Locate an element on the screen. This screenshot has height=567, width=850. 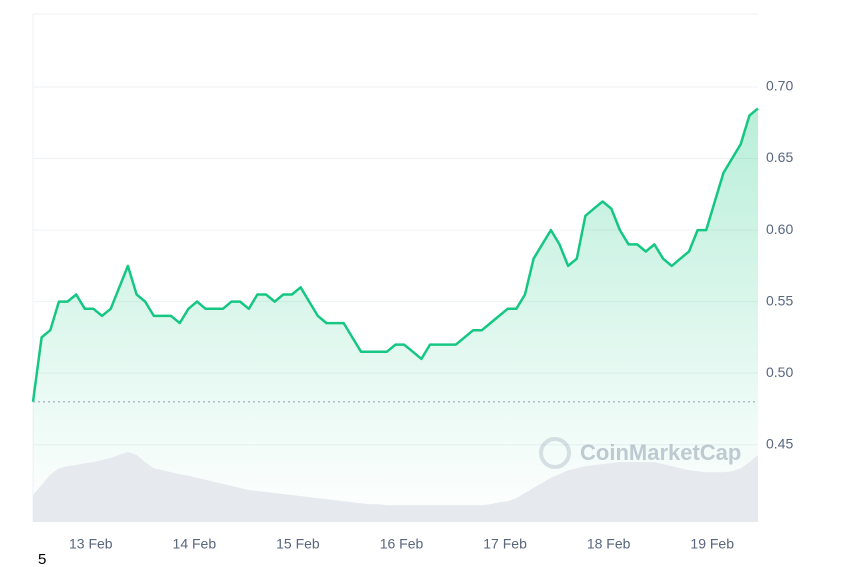
footnote: 5 is located at coordinates (42, 559).